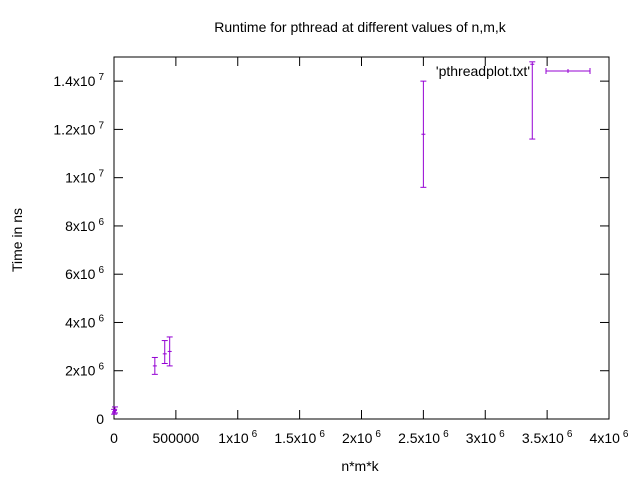  What do you see at coordinates (419, 438) in the screenshot?
I see `tick-label-base: 2.5x10` at bounding box center [419, 438].